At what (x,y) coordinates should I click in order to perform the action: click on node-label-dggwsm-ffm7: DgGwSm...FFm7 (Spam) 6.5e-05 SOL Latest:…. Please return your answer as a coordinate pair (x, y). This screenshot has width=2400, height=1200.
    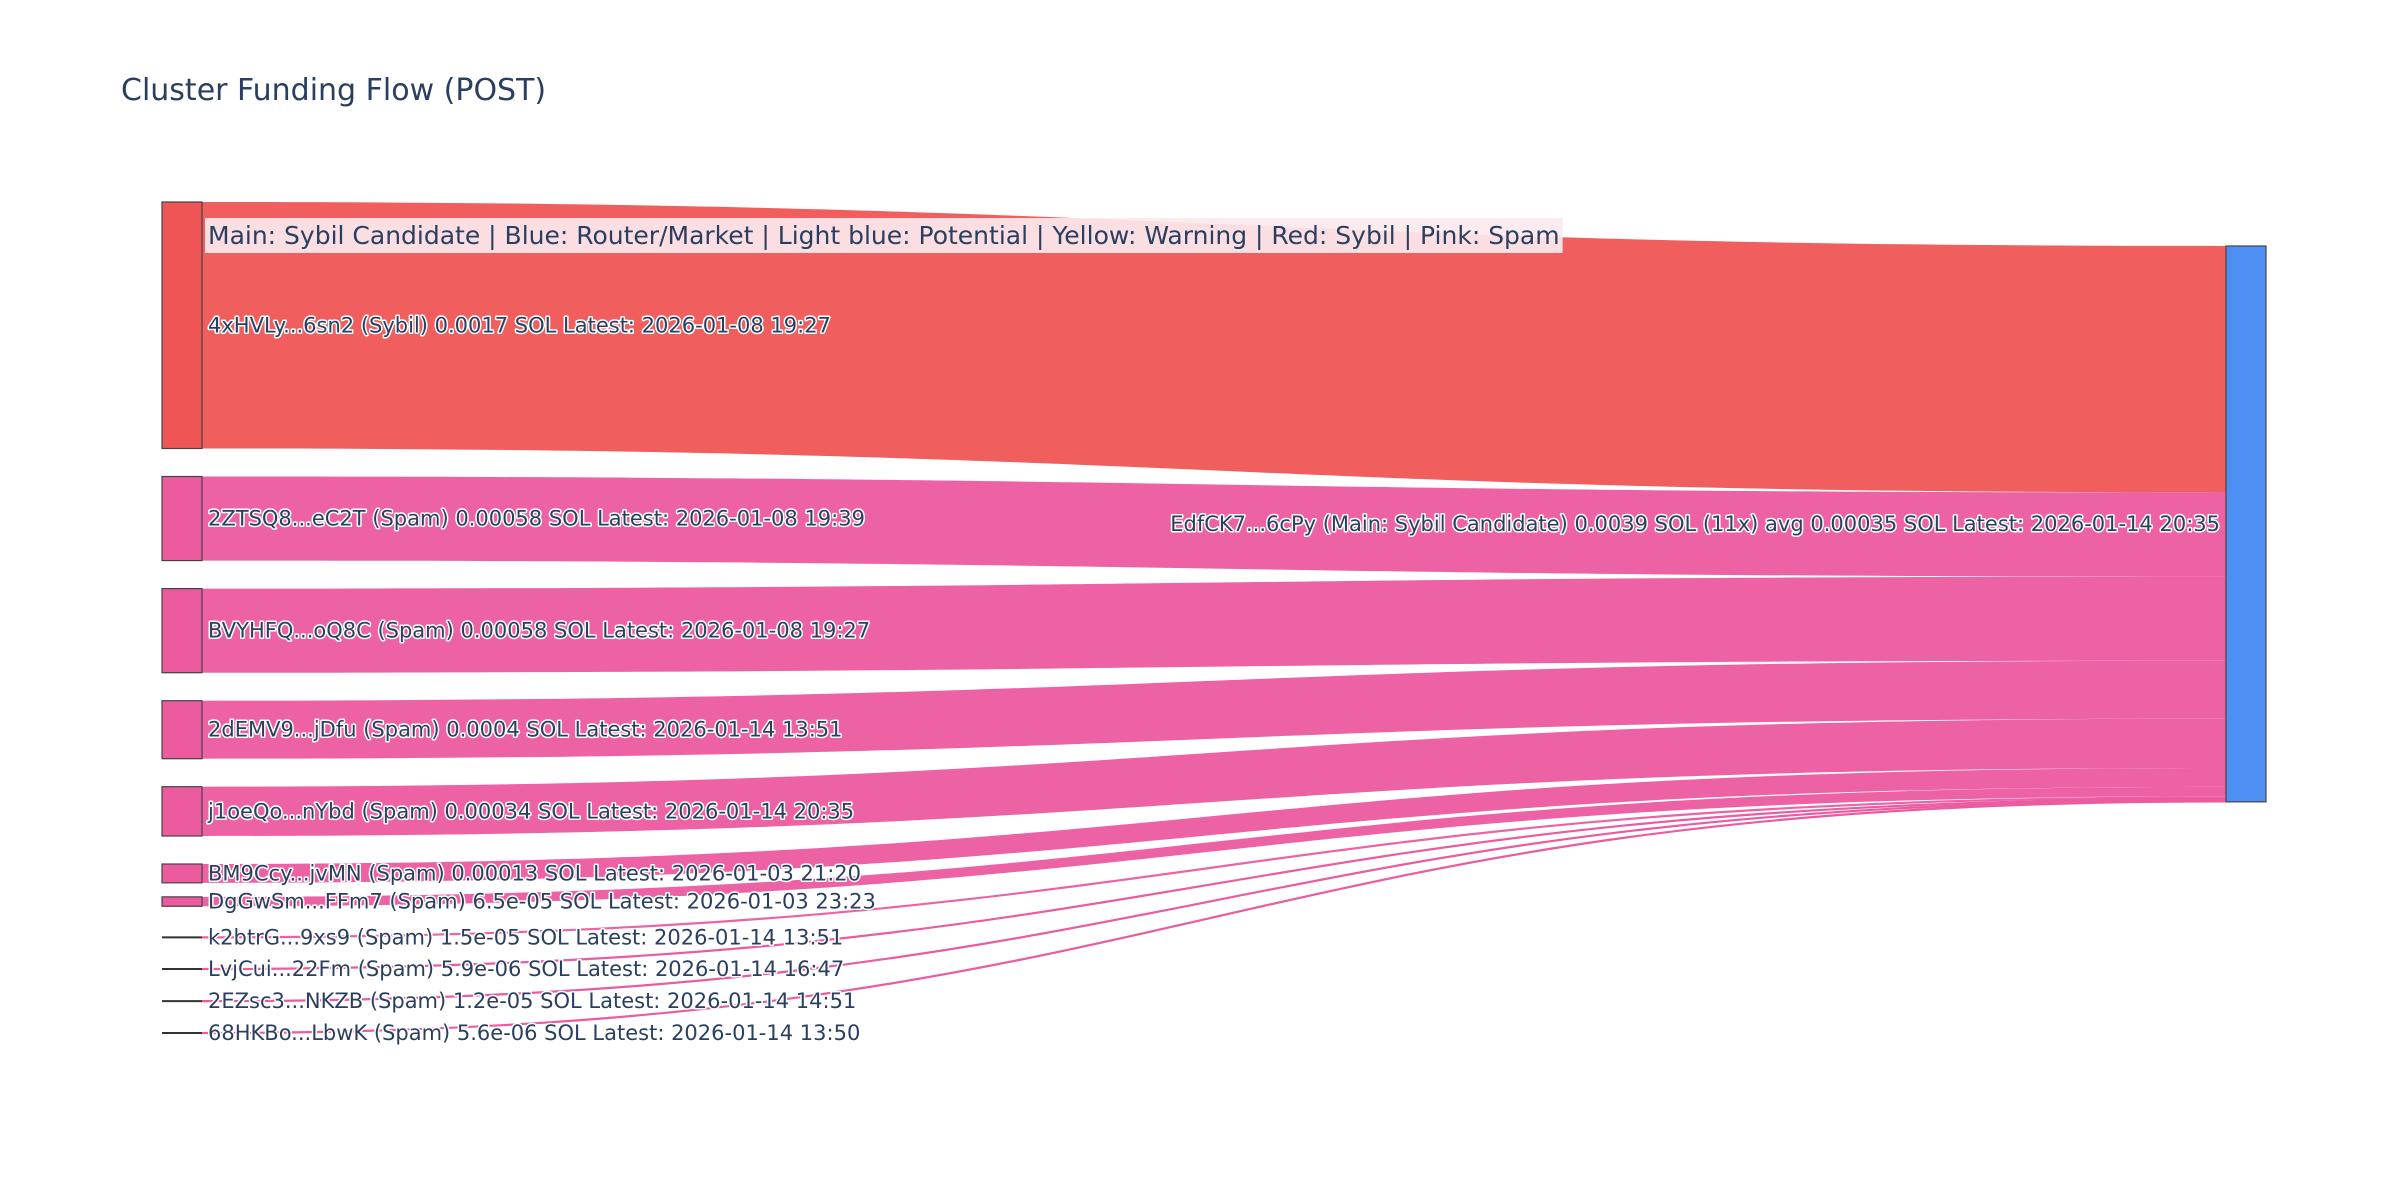
    Looking at the image, I should click on (542, 902).